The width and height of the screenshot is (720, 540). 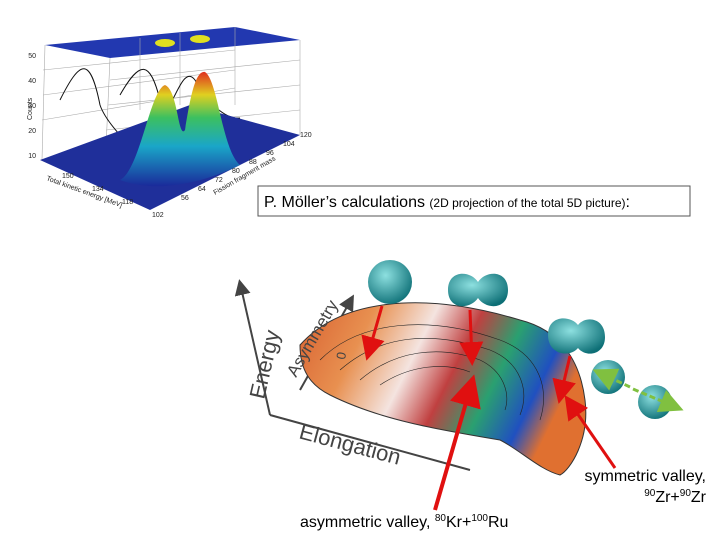 What do you see at coordinates (367, 522) in the screenshot?
I see `label-text: asymmetric valley,` at bounding box center [367, 522].